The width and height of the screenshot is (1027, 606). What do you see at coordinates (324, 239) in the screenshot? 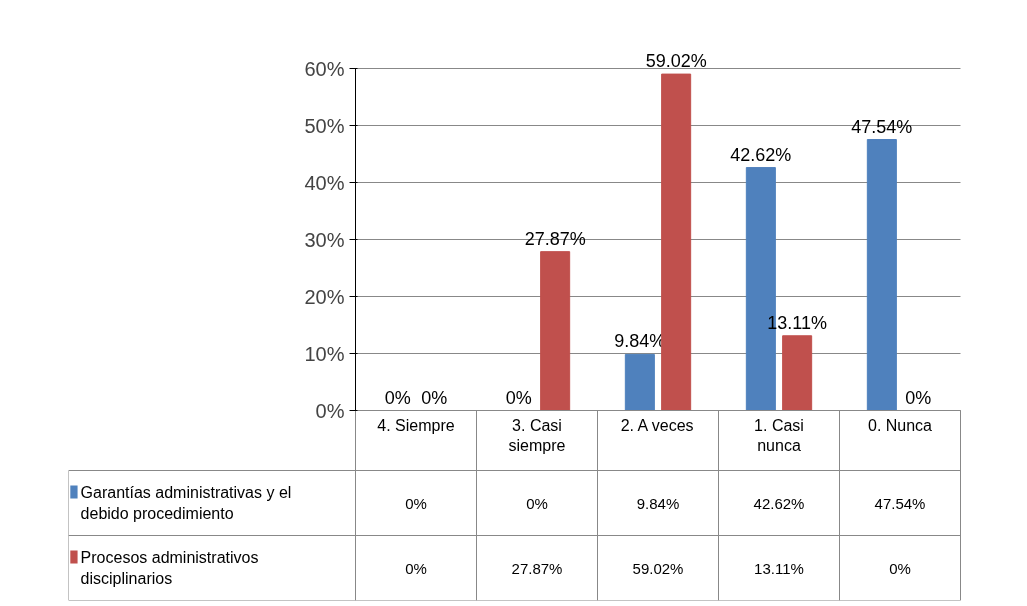
I see `y-tick-label: 30%` at bounding box center [324, 239].